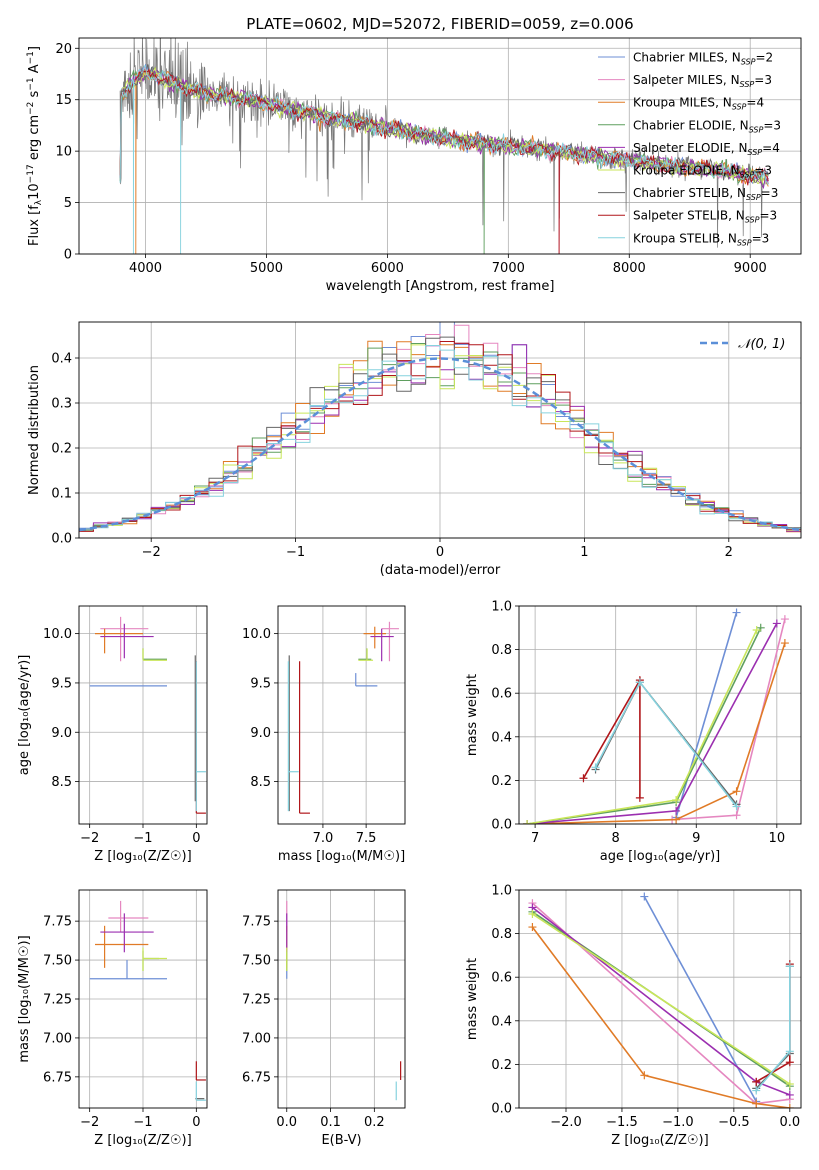 This screenshot has width=819, height=1170. What do you see at coordinates (61, 494) in the screenshot?
I see `y-tick-label: 0.1` at bounding box center [61, 494].